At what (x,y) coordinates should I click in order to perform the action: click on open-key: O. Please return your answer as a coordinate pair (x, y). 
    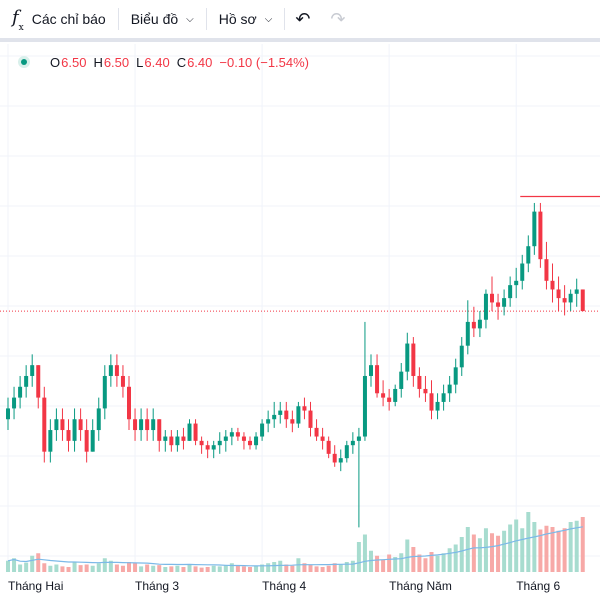
    Looking at the image, I should click on (55, 62).